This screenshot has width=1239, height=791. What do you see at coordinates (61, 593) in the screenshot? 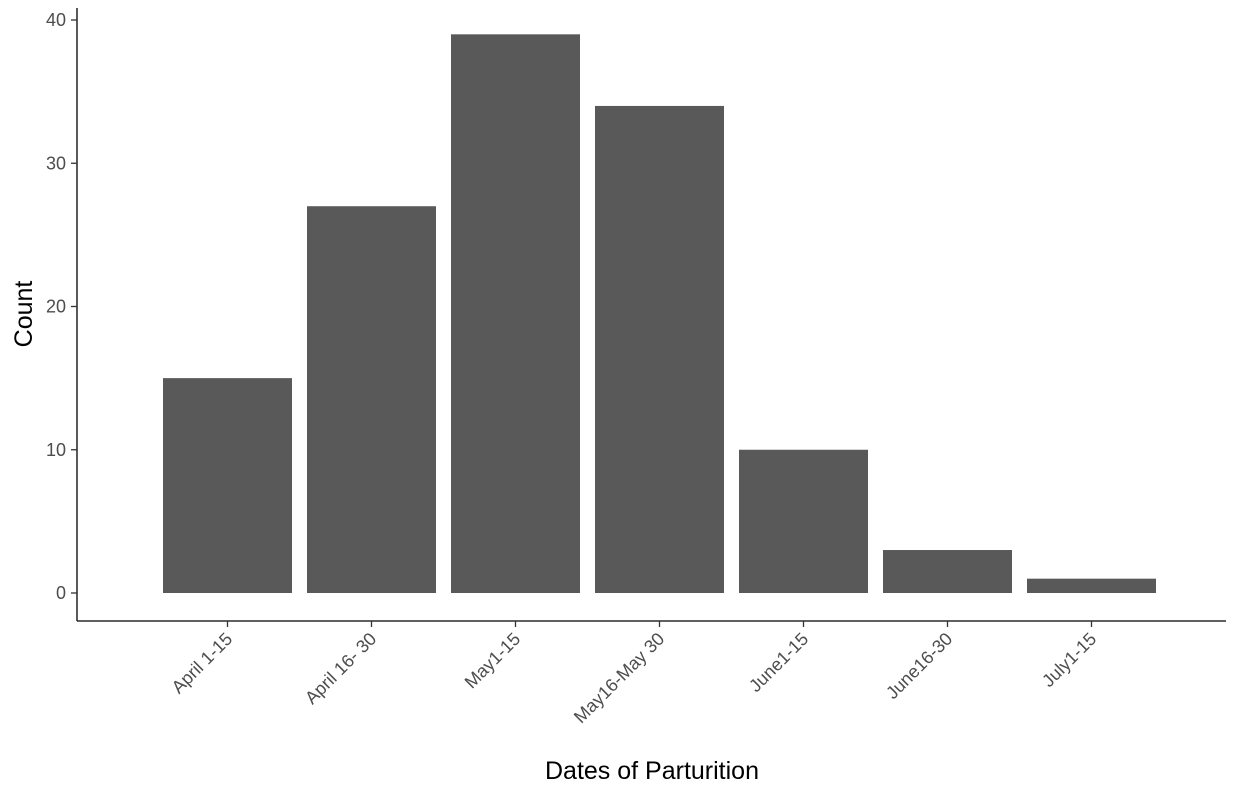
I see `y-tick-label: 0` at bounding box center [61, 593].